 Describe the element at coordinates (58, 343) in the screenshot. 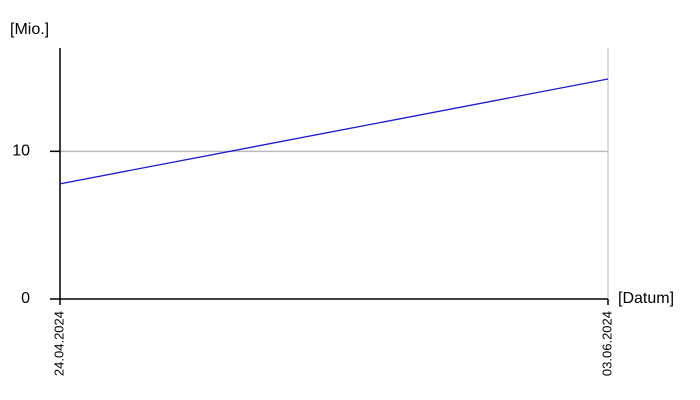

I see `x-tick-label: 24.04.2024` at that location.